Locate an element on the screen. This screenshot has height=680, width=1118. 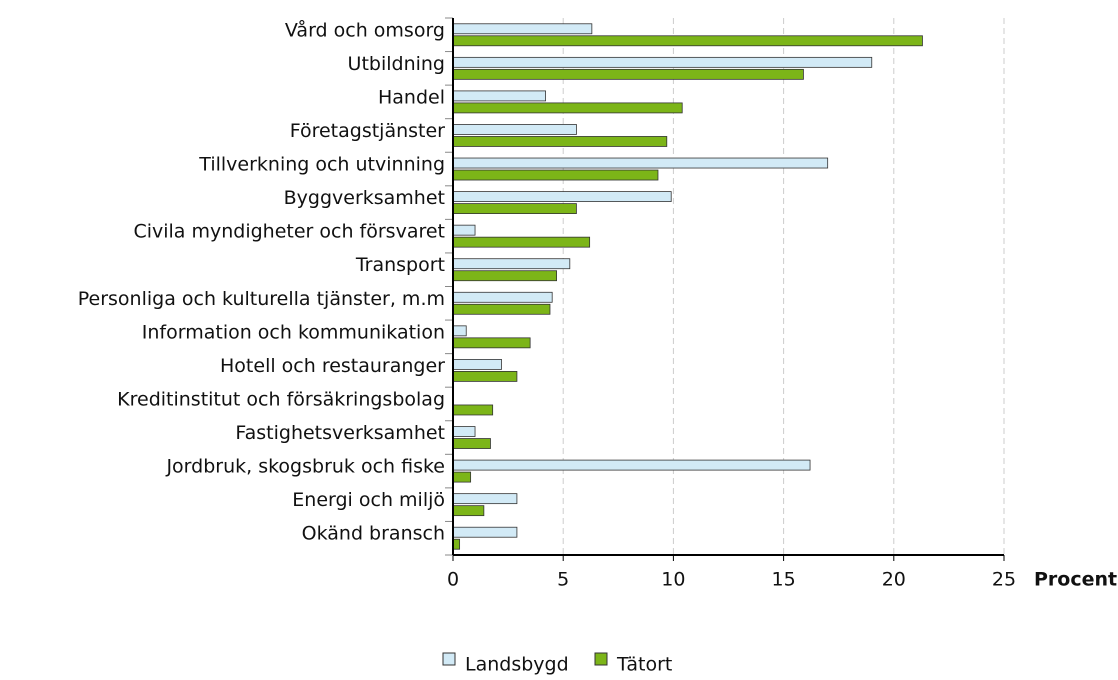
legend-label: Tätort is located at coordinates (644, 665).